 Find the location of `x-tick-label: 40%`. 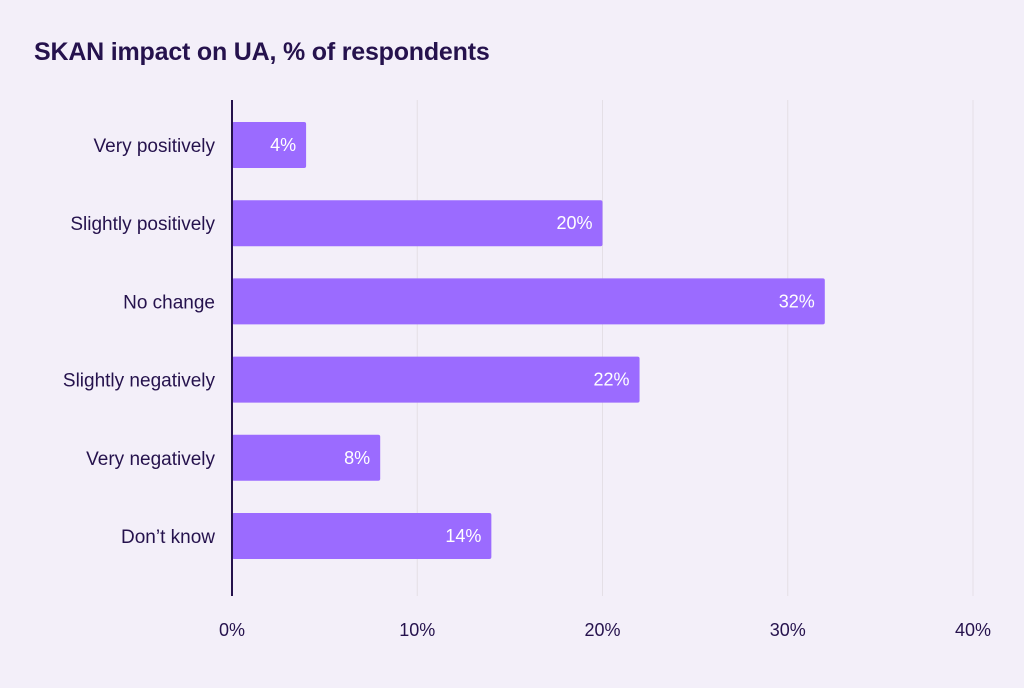

x-tick-label: 40% is located at coordinates (973, 630).